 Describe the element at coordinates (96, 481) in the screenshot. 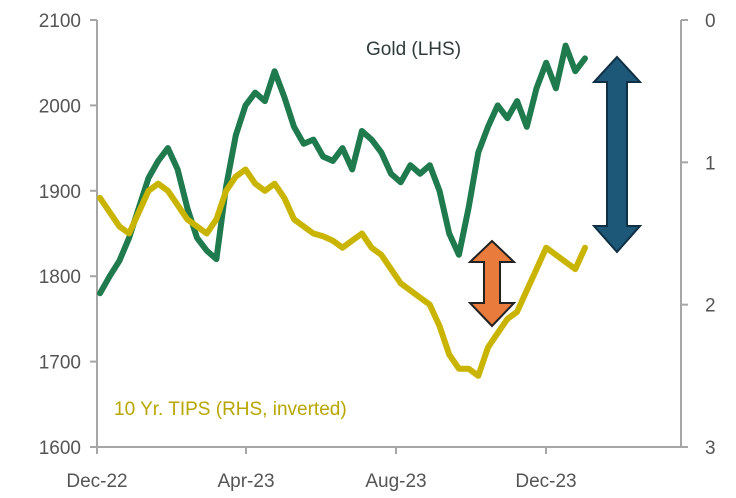

I see `x-tick-label: Dec-22` at that location.